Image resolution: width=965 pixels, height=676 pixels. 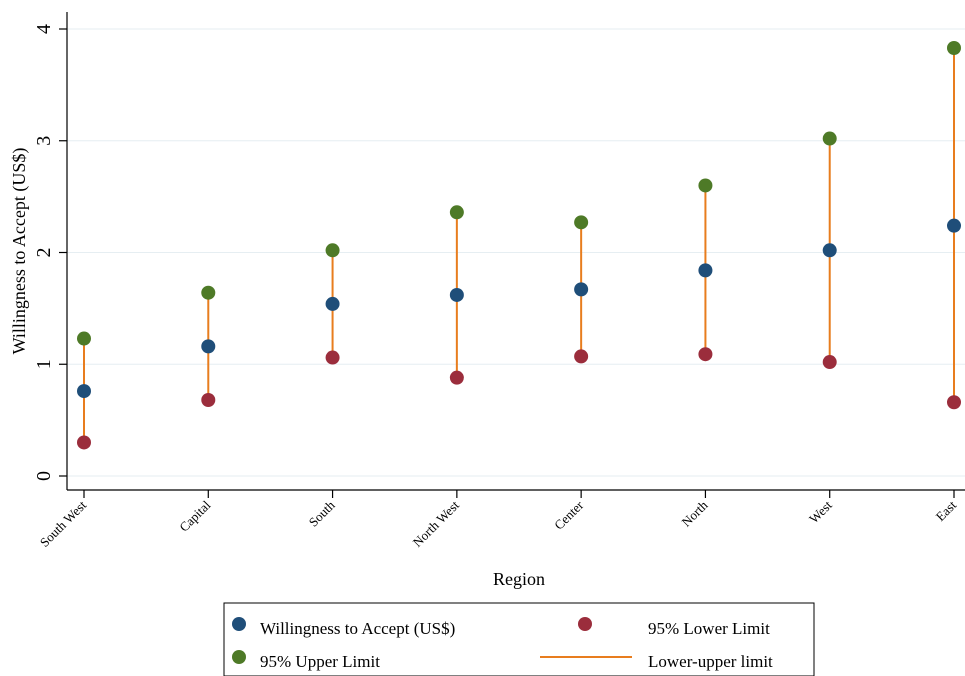 What do you see at coordinates (44, 364) in the screenshot?
I see `y-tick-label: 1` at bounding box center [44, 364].